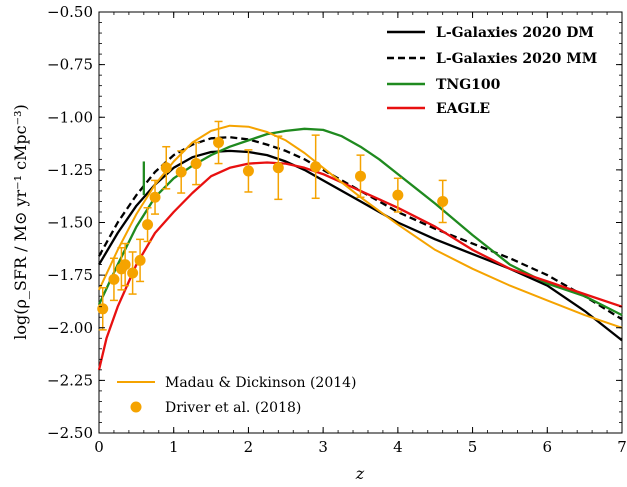 The width and height of the screenshot is (627, 487). I want to click on legend-marker-driver, so click(136, 407).